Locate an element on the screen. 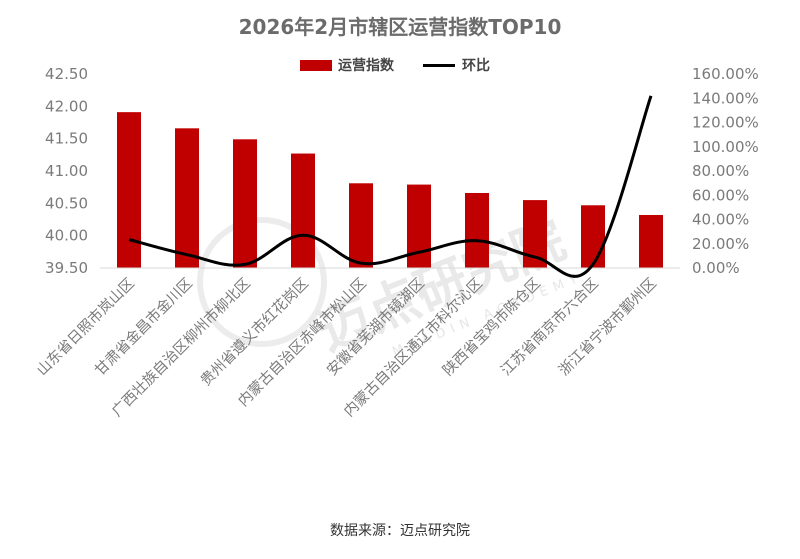  left-tick-label: 41.00 is located at coordinates (66, 171).